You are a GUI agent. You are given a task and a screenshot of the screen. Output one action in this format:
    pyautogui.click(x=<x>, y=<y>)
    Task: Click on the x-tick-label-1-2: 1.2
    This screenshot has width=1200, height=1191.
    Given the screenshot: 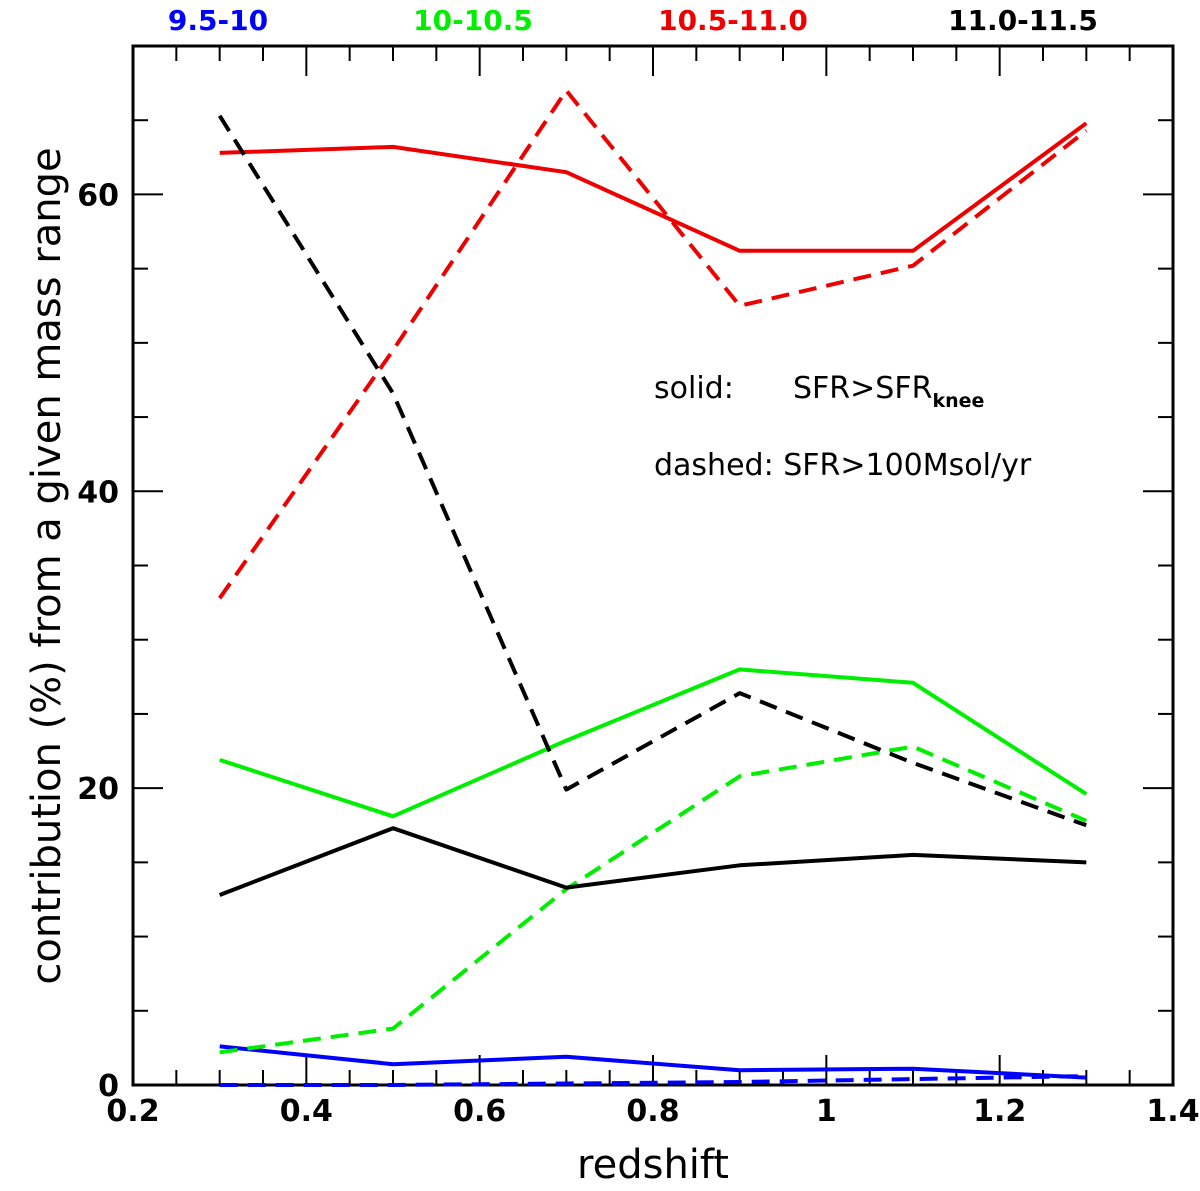 What is the action you would take?
    pyautogui.click(x=999, y=1111)
    